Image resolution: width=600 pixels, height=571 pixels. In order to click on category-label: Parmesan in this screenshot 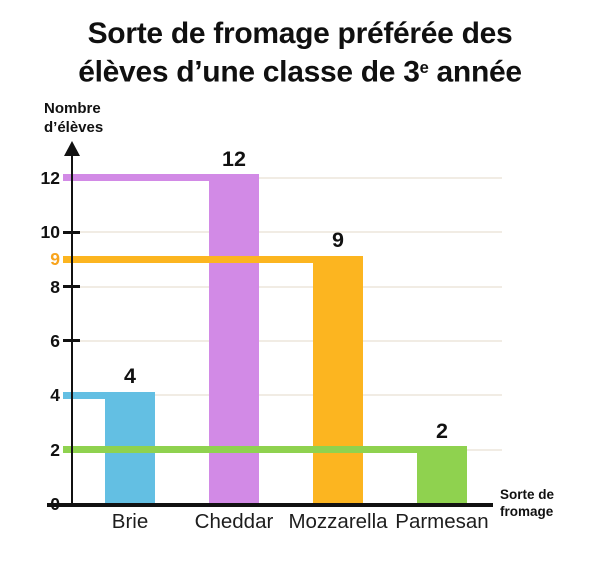, I will do `click(442, 521)`.